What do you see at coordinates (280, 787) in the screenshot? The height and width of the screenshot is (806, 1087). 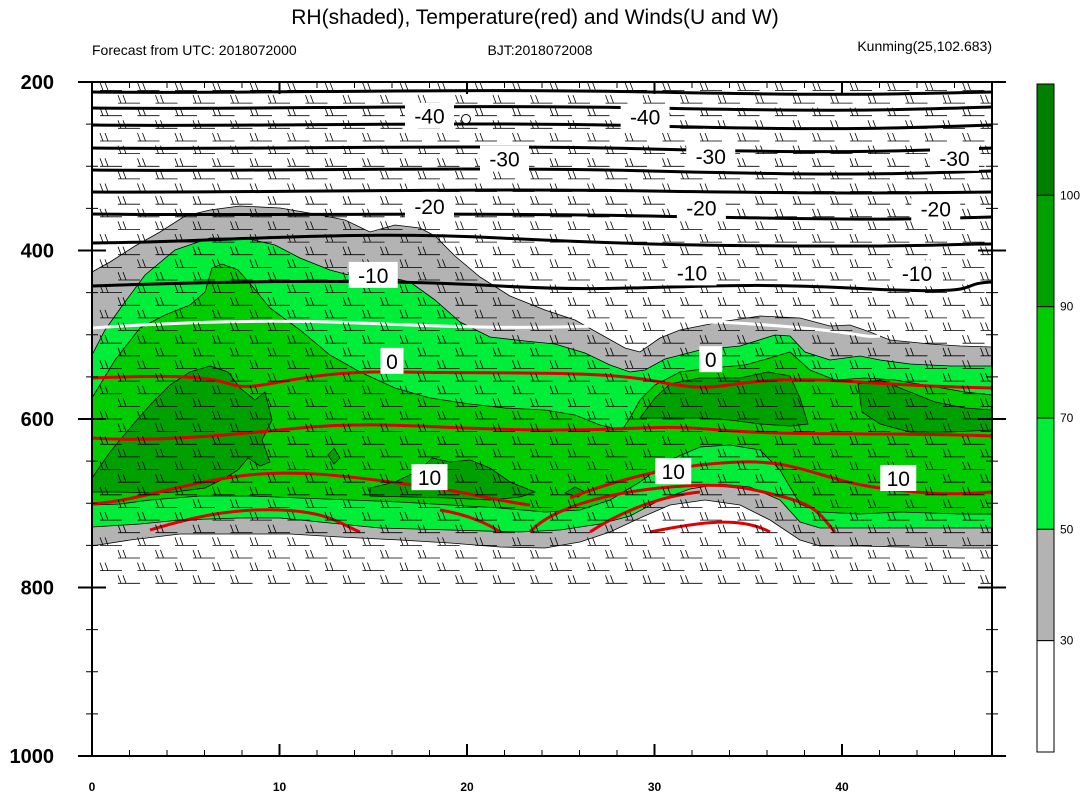 I see `x-tick-label: 10` at bounding box center [280, 787].